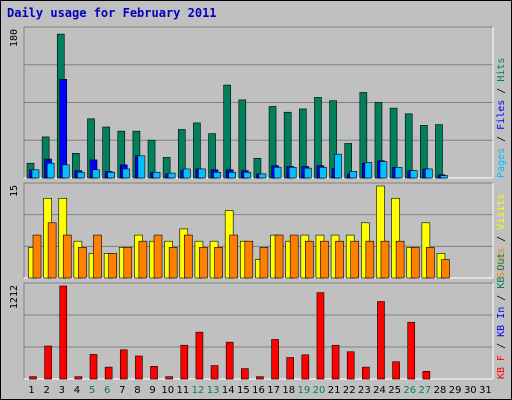  What do you see at coordinates (122, 390) in the screenshot?
I see `day-label-7: 7` at bounding box center [122, 390].